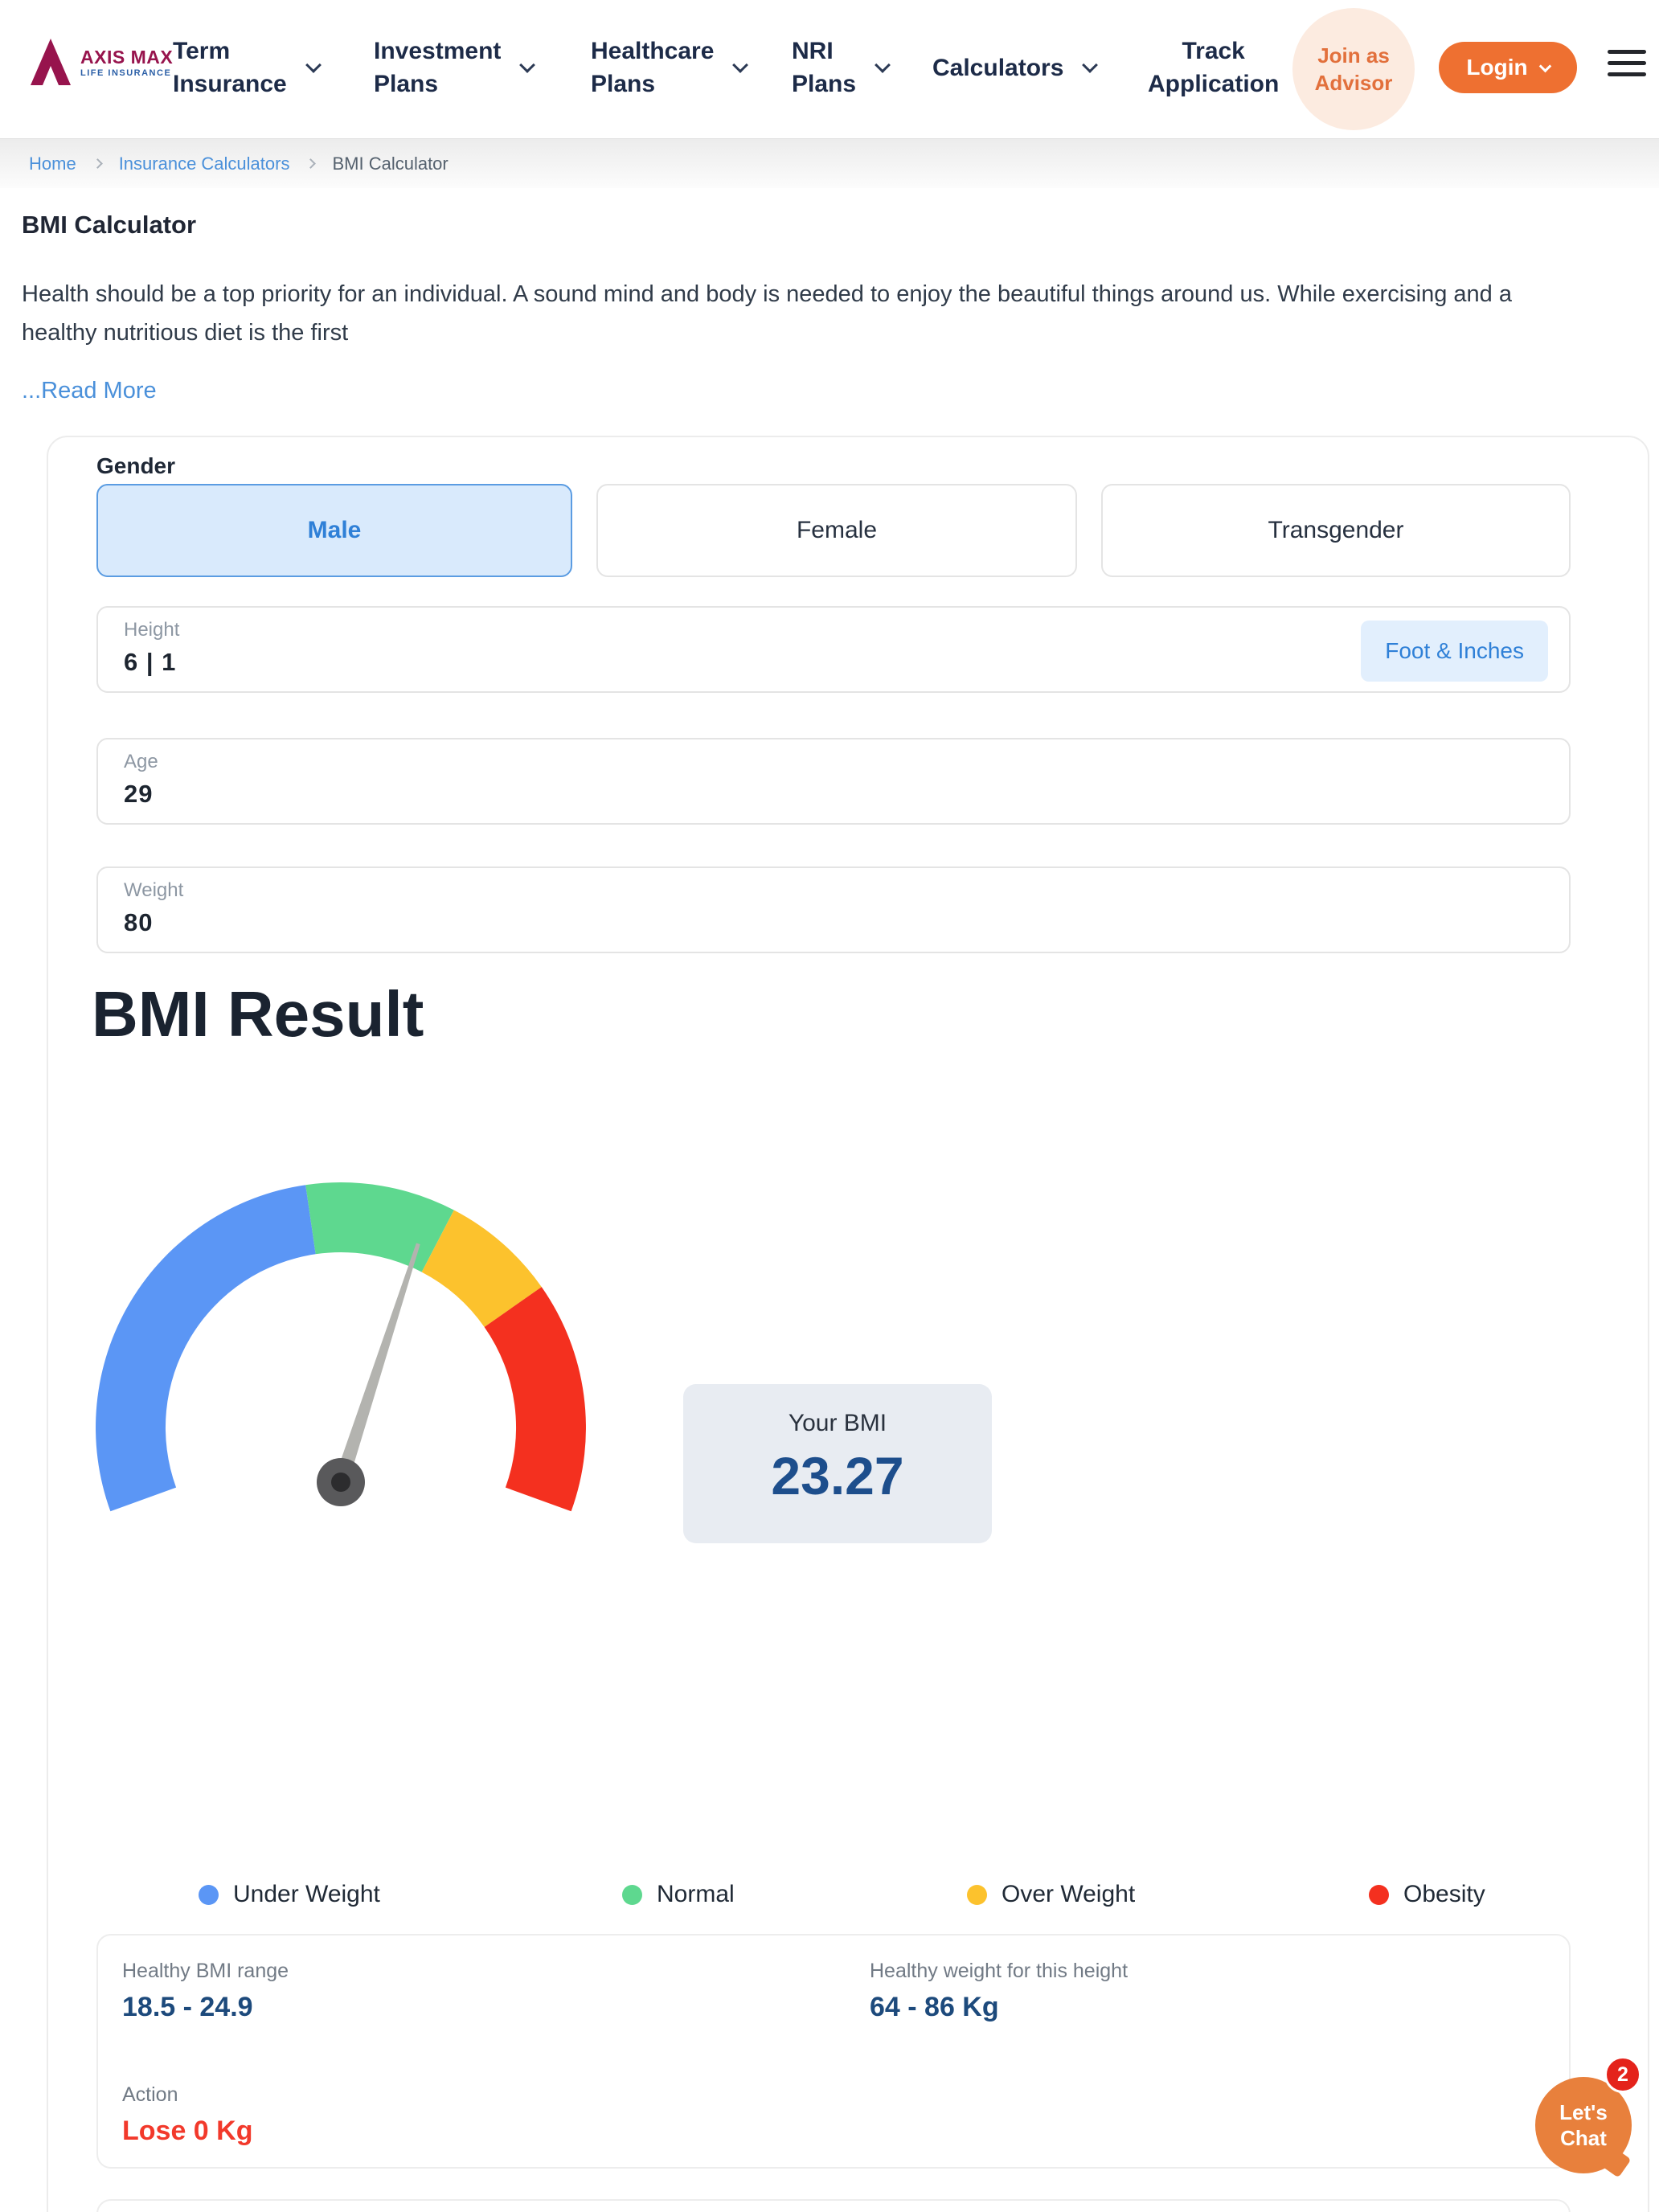  What do you see at coordinates (1336, 530) in the screenshot?
I see `gender-transgender-button: Transgender` at bounding box center [1336, 530].